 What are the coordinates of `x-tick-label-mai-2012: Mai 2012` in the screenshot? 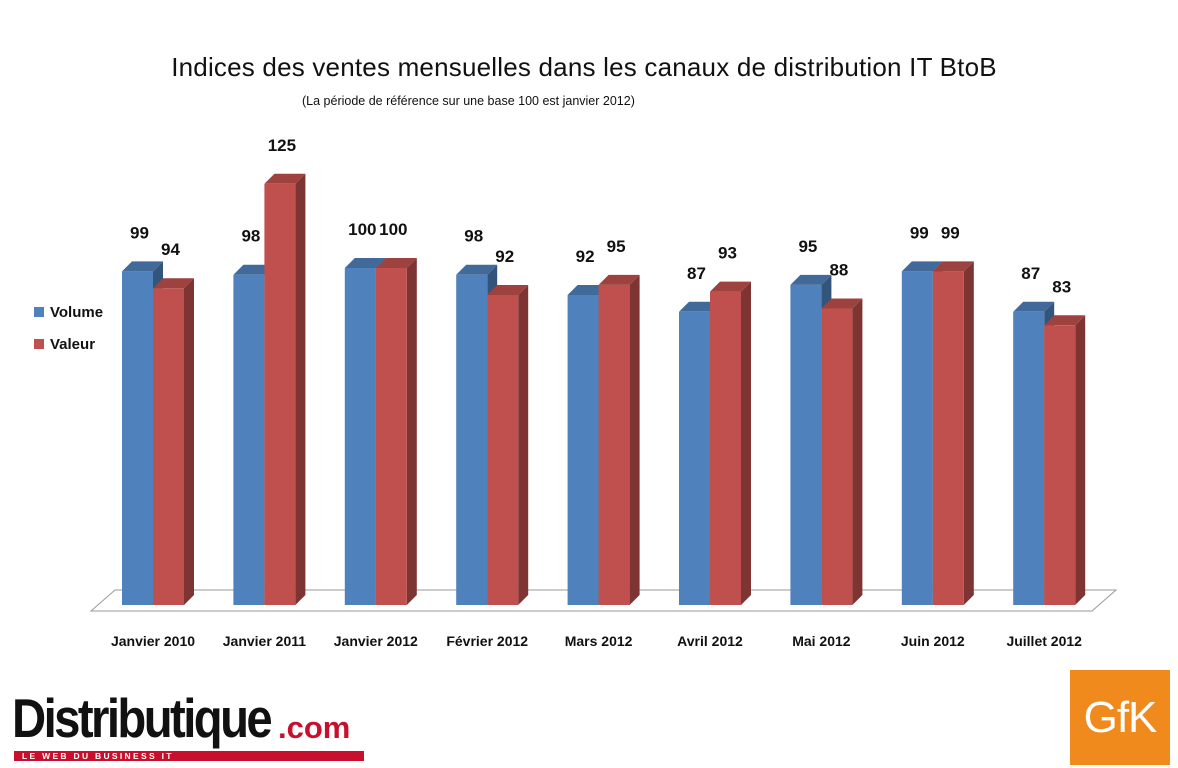 It's located at (821, 641).